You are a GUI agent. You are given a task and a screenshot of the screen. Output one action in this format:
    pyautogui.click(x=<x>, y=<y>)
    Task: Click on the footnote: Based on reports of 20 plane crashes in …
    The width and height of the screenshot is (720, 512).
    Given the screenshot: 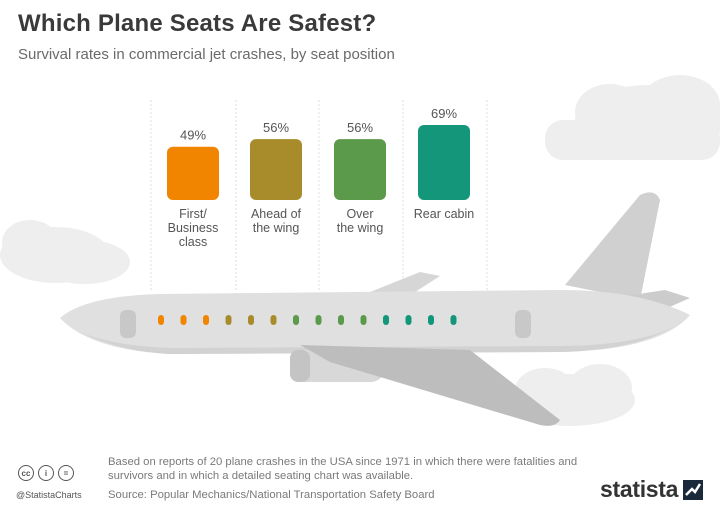 What is the action you would take?
    pyautogui.click(x=343, y=469)
    